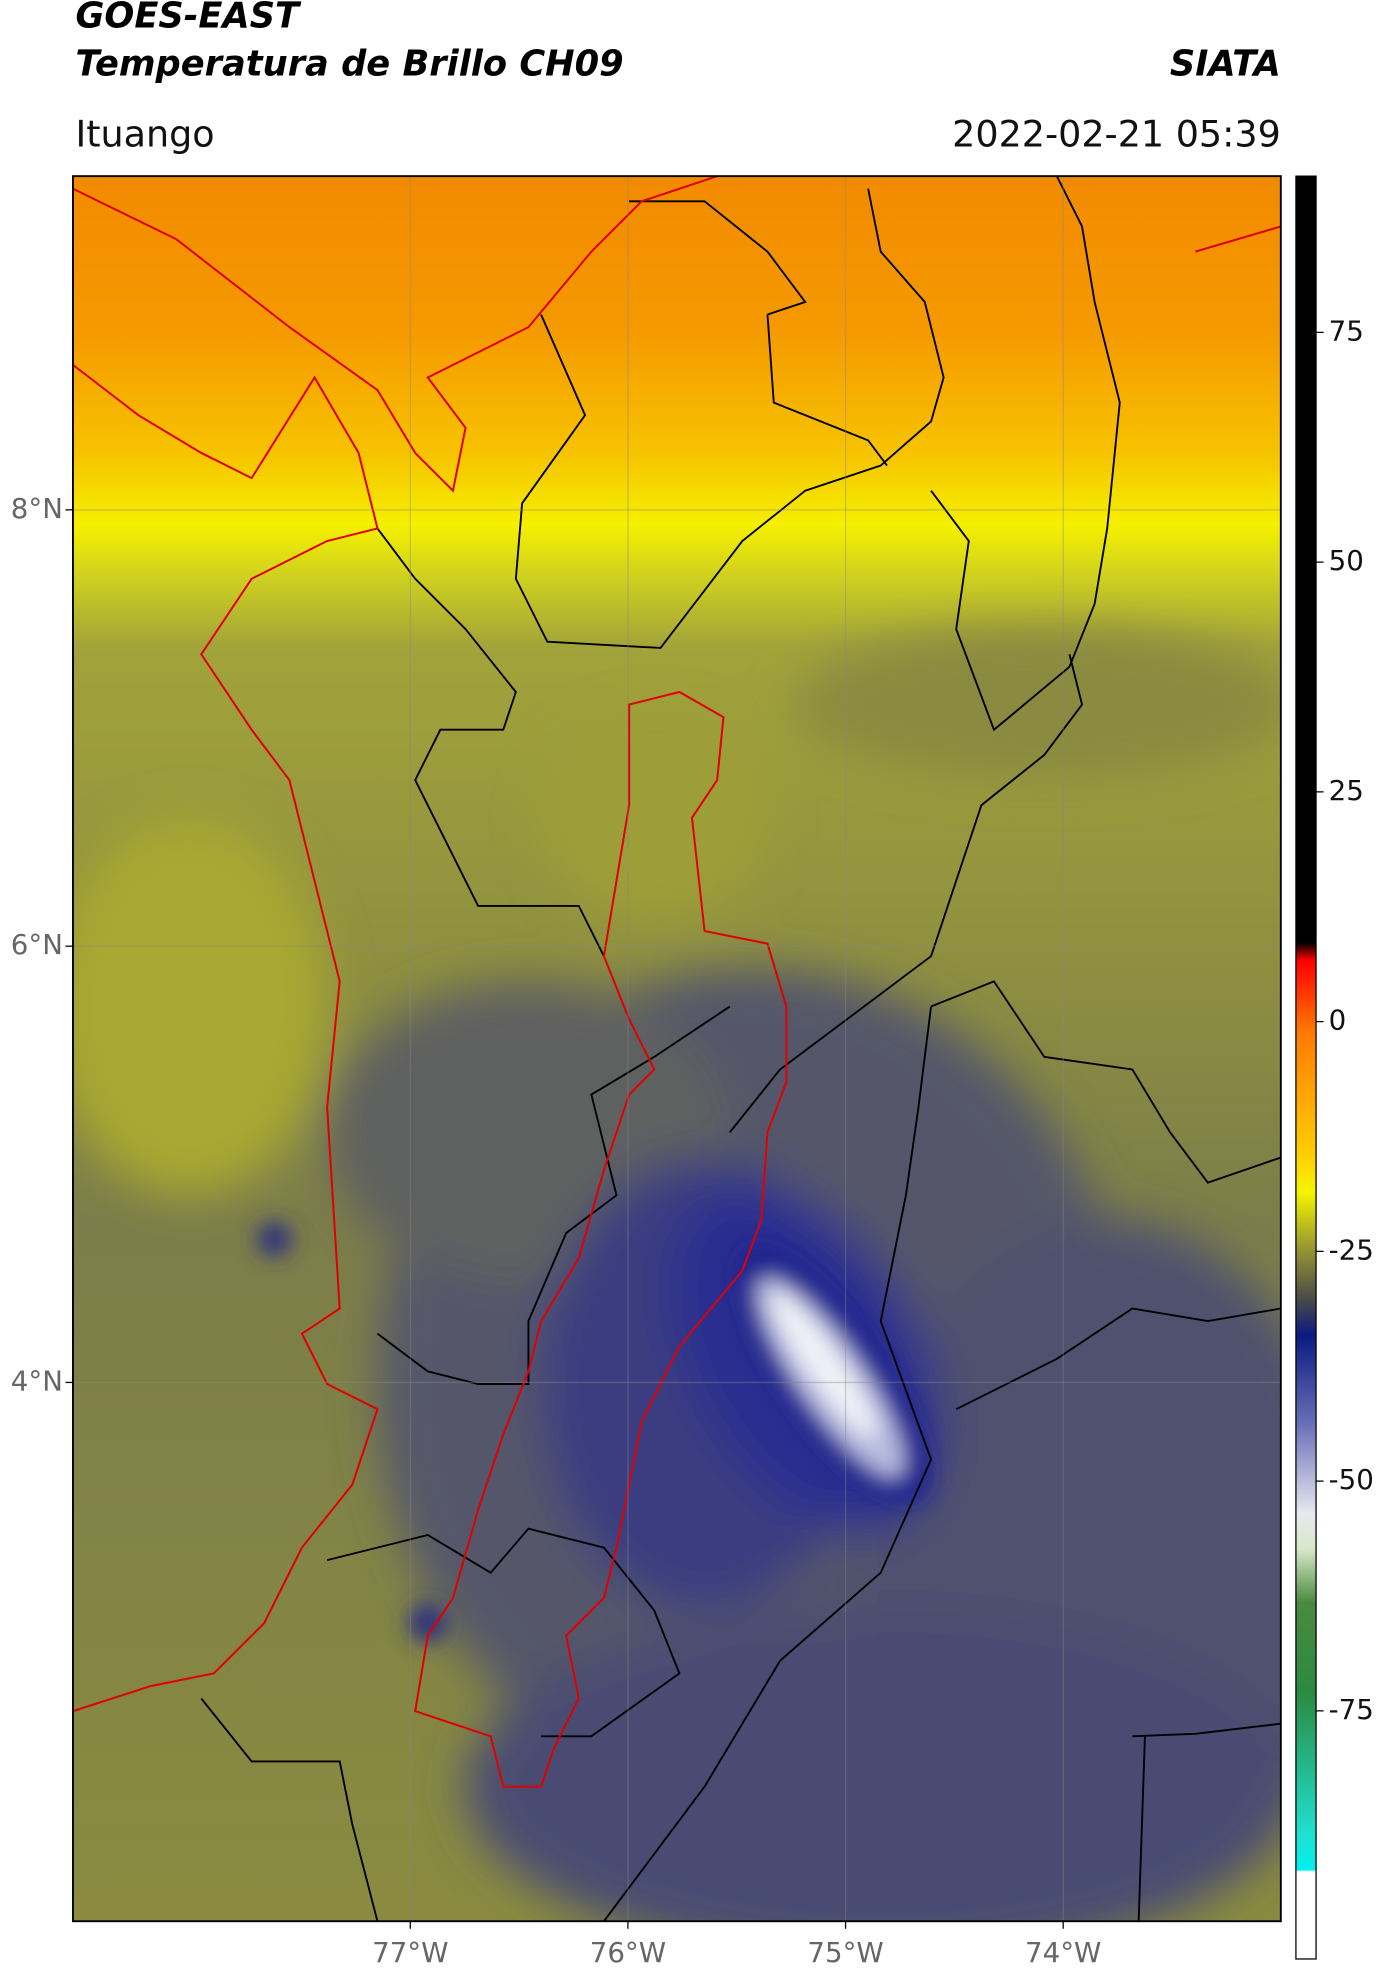 The height and width of the screenshot is (1985, 1384). Describe the element at coordinates (1306, 1067) in the screenshot. I see `colorbar` at that location.